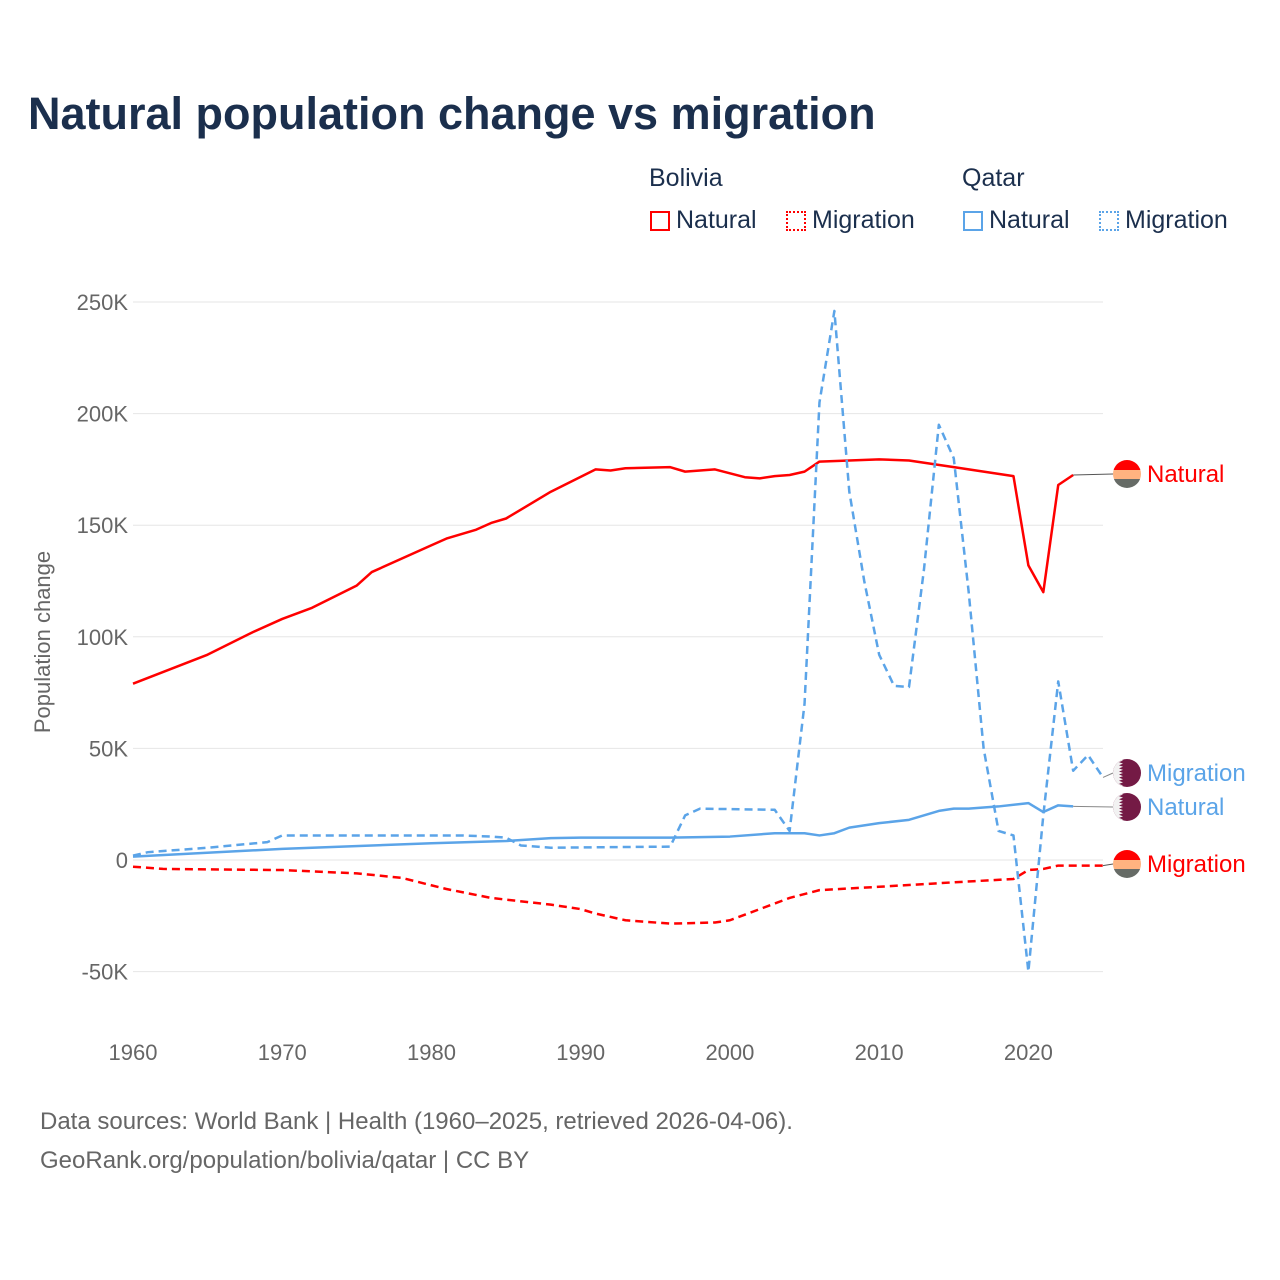  What do you see at coordinates (103, 414) in the screenshot?
I see `y-tick-label: 200K` at bounding box center [103, 414].